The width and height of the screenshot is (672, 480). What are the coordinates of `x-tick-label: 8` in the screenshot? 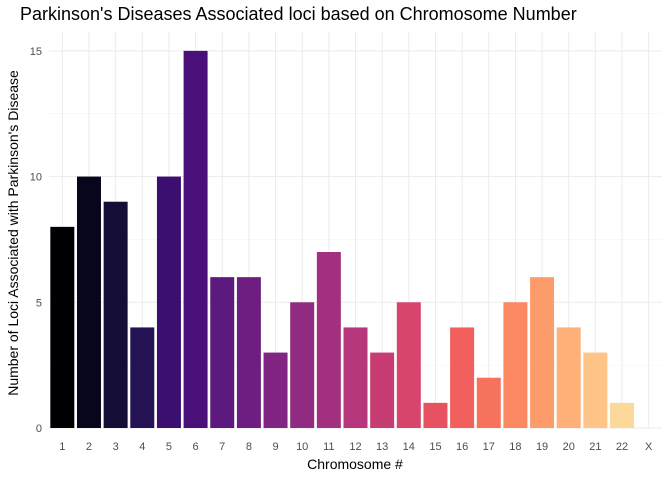 It's located at (249, 447).